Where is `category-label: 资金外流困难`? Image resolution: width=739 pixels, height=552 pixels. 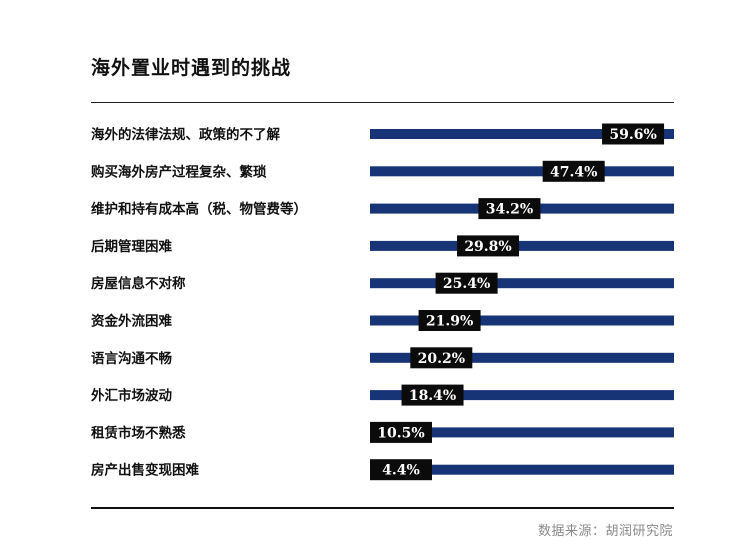 category-label: 资金外流困难 is located at coordinates (131, 321).